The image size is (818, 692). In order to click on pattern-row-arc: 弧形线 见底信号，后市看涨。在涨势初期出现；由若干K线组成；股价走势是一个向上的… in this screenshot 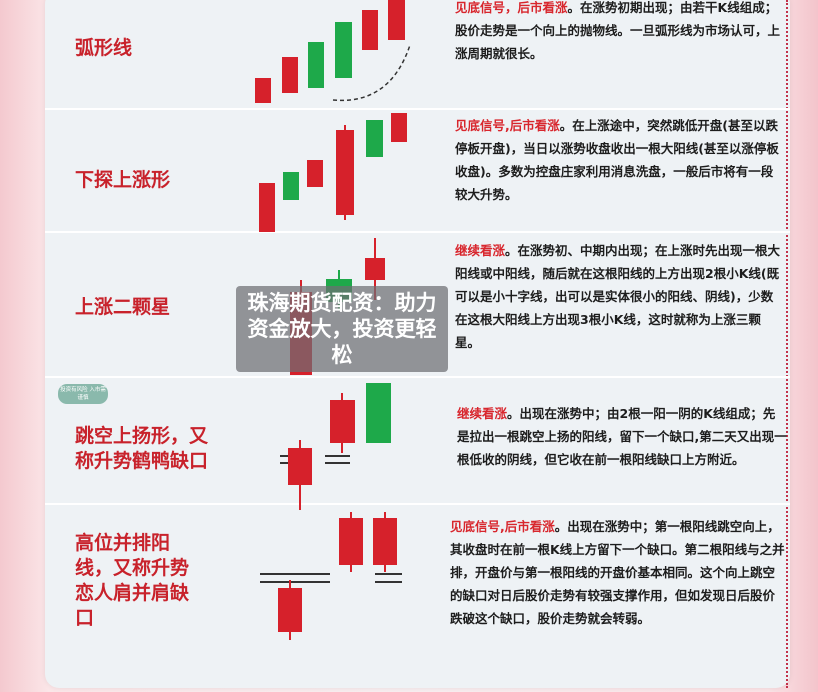, I will do `click(417, 55)`.